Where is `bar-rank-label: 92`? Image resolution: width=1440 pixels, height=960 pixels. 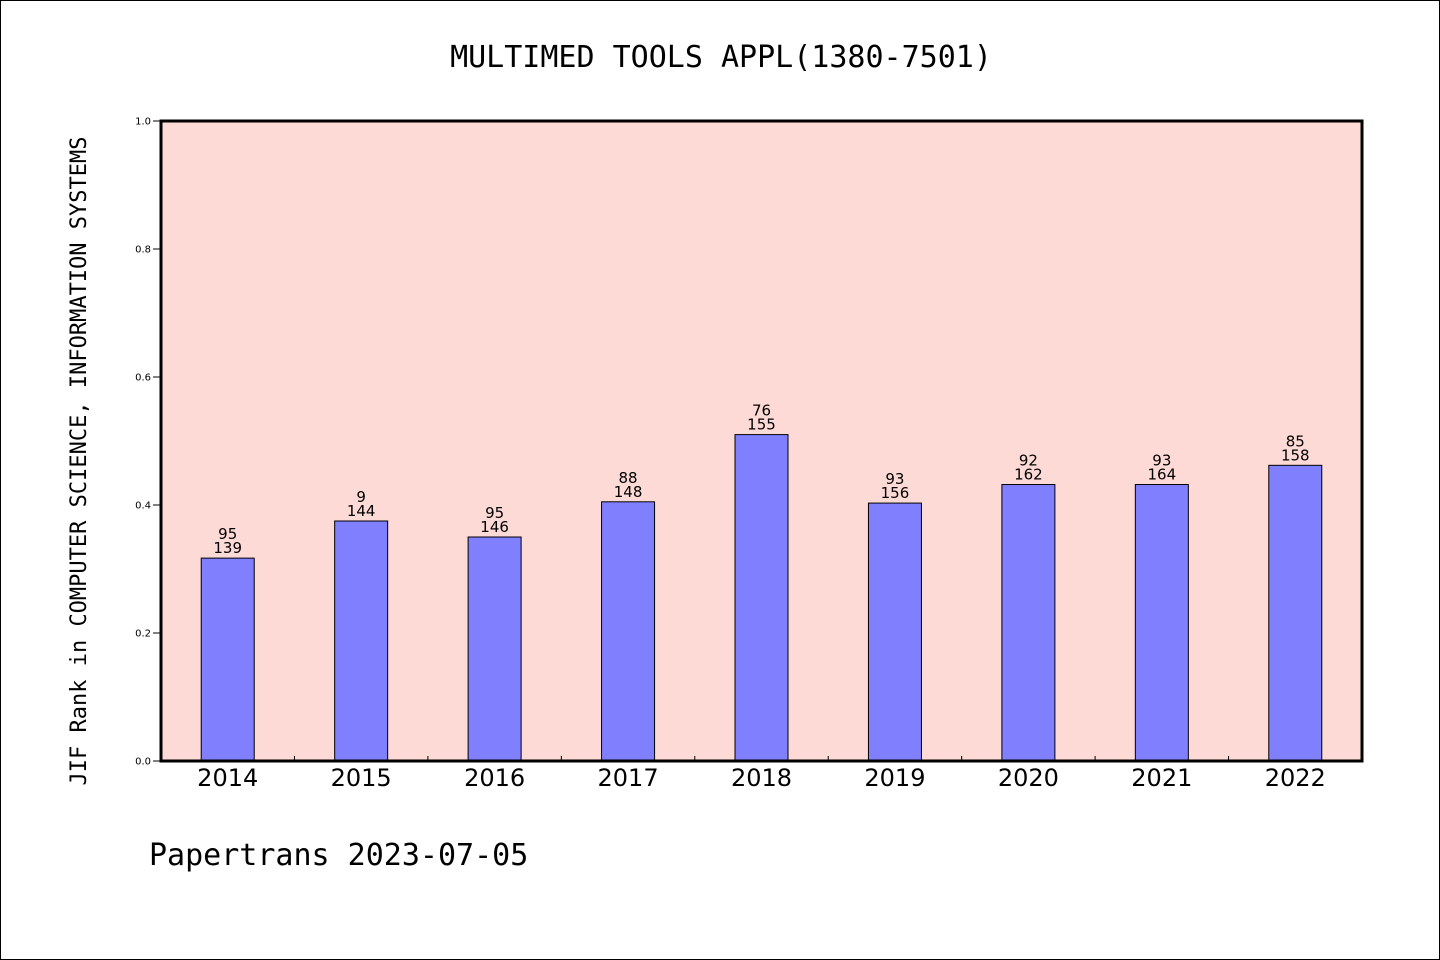 bar-rank-label: 92 is located at coordinates (1028, 461).